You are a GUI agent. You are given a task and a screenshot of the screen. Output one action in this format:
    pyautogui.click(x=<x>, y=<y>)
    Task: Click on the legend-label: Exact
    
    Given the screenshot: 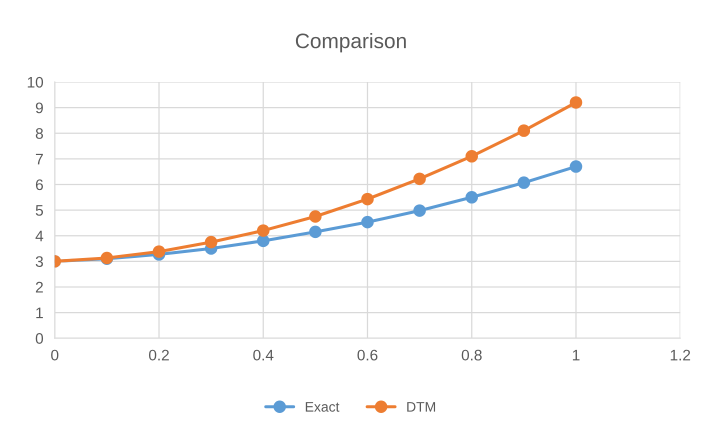 What is the action you would take?
    pyautogui.click(x=323, y=407)
    